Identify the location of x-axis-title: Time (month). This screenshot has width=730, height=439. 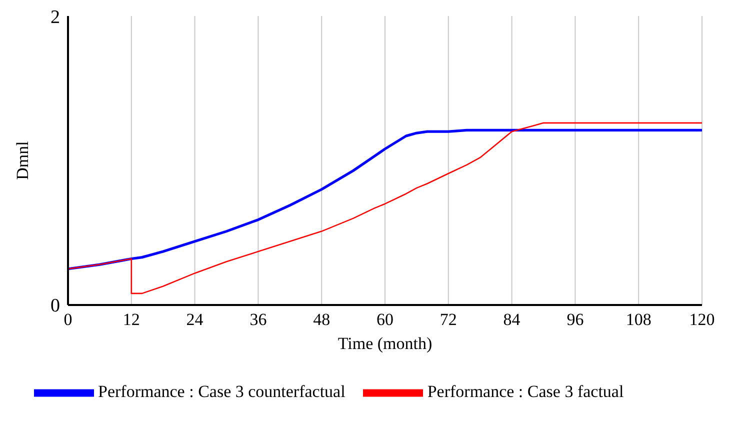
(385, 343).